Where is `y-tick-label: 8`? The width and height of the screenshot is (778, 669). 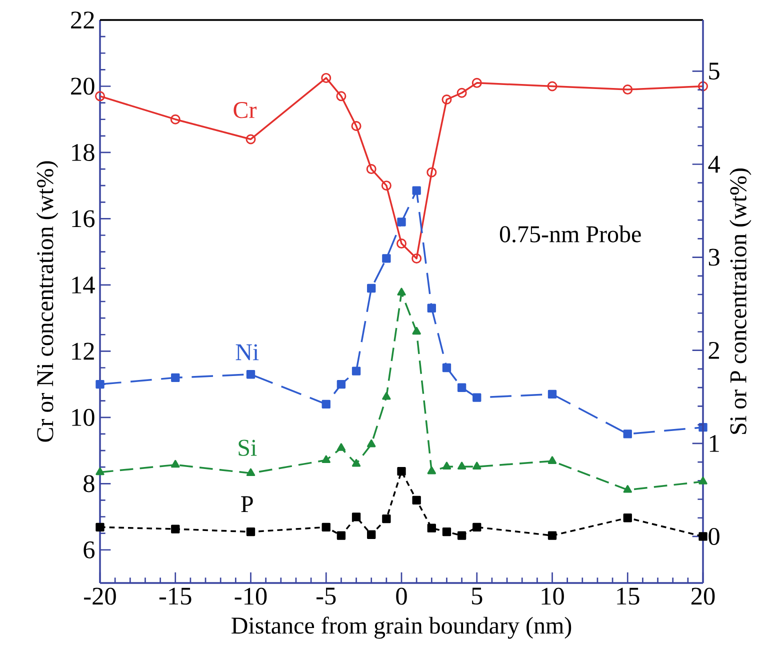 y-tick-label: 8 is located at coordinates (89, 483).